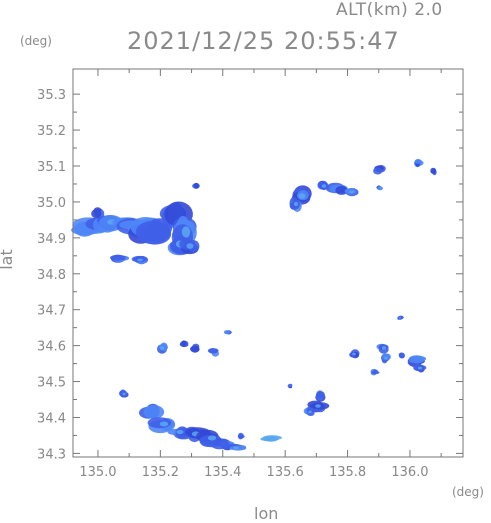 The width and height of the screenshot is (491, 523). I want to click on y-tick-label: 34.3, so click(51, 454).